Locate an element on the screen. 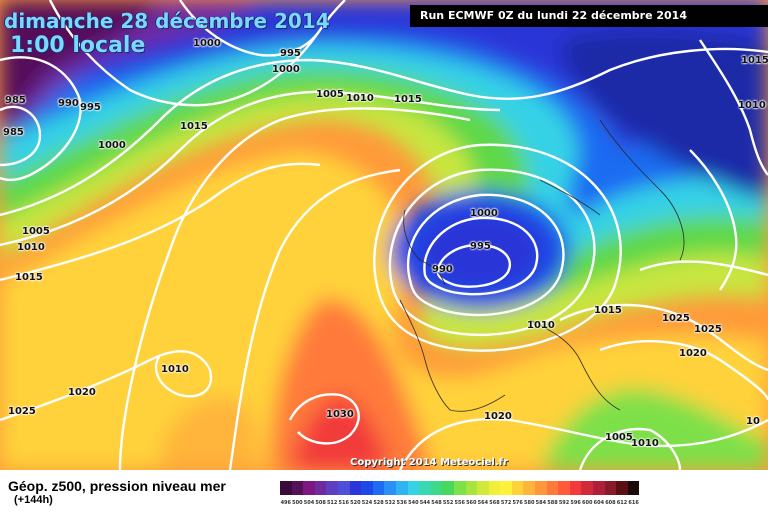  scale-value: 524 is located at coordinates (367, 503).